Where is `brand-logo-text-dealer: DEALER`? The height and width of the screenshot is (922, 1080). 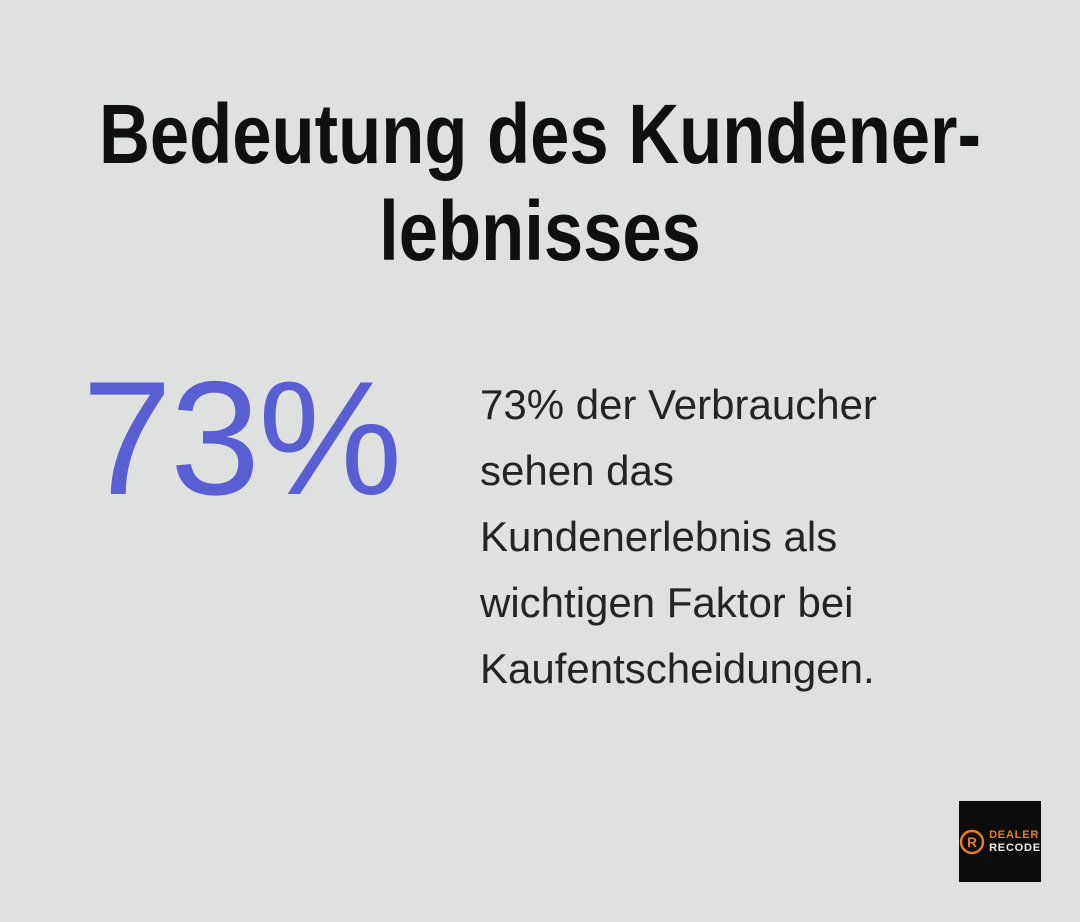 brand-logo-text-dealer: DEALER is located at coordinates (1014, 834).